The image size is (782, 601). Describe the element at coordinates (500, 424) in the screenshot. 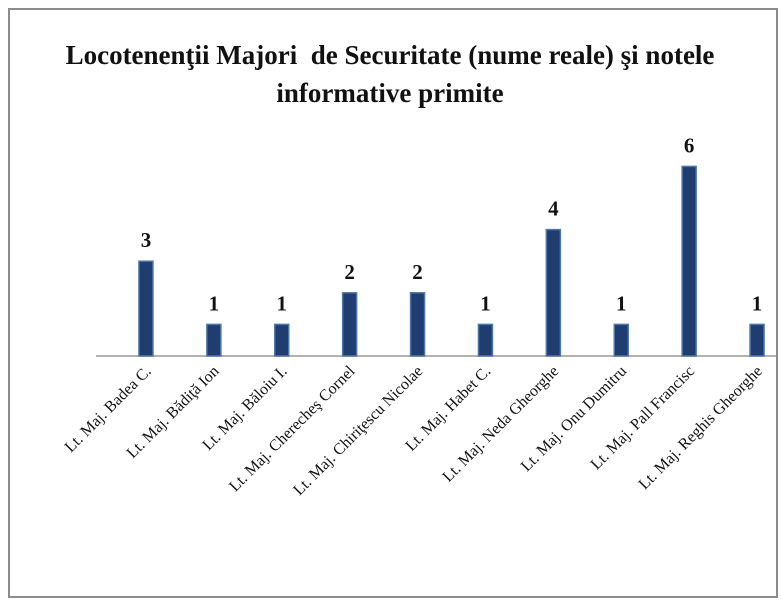

I see `x-tick-label: Lt. Maj. Neda Gheorghe` at that location.